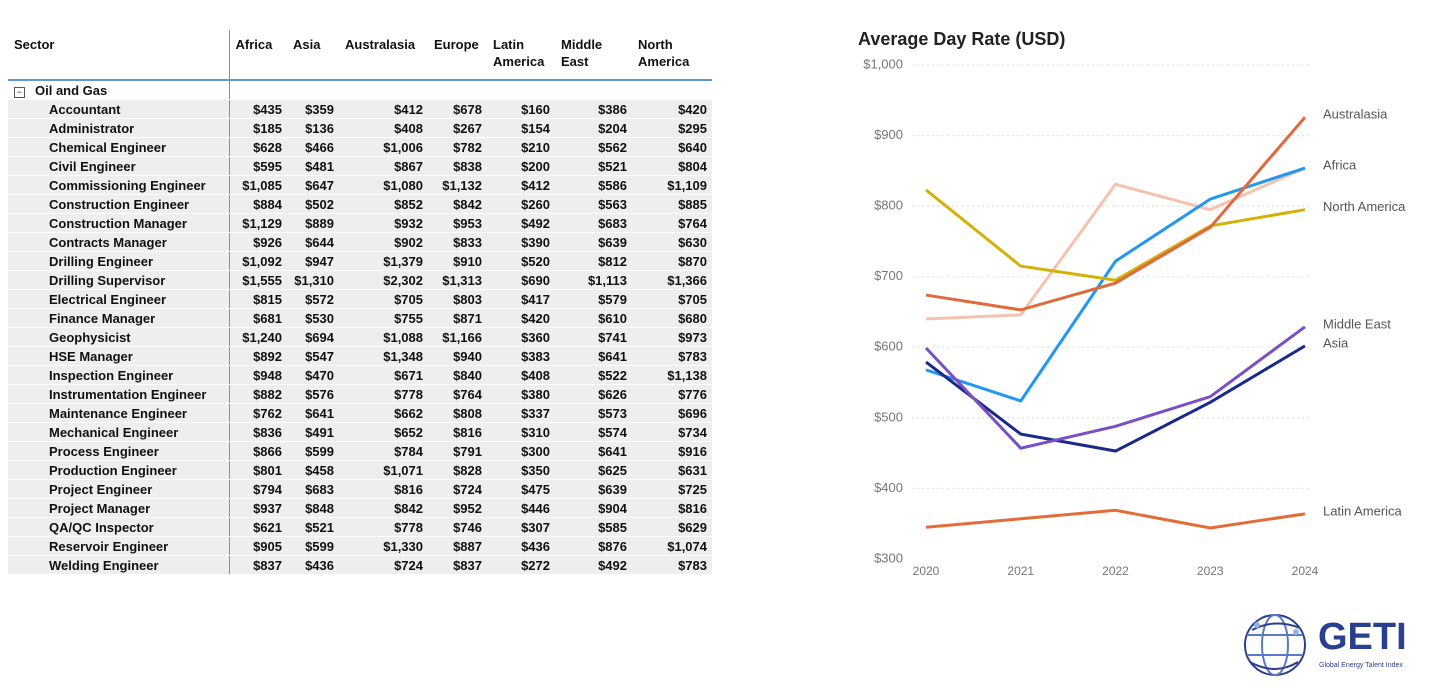 The height and width of the screenshot is (694, 1438). I want to click on sector-name: Contracts Manager, so click(119, 242).